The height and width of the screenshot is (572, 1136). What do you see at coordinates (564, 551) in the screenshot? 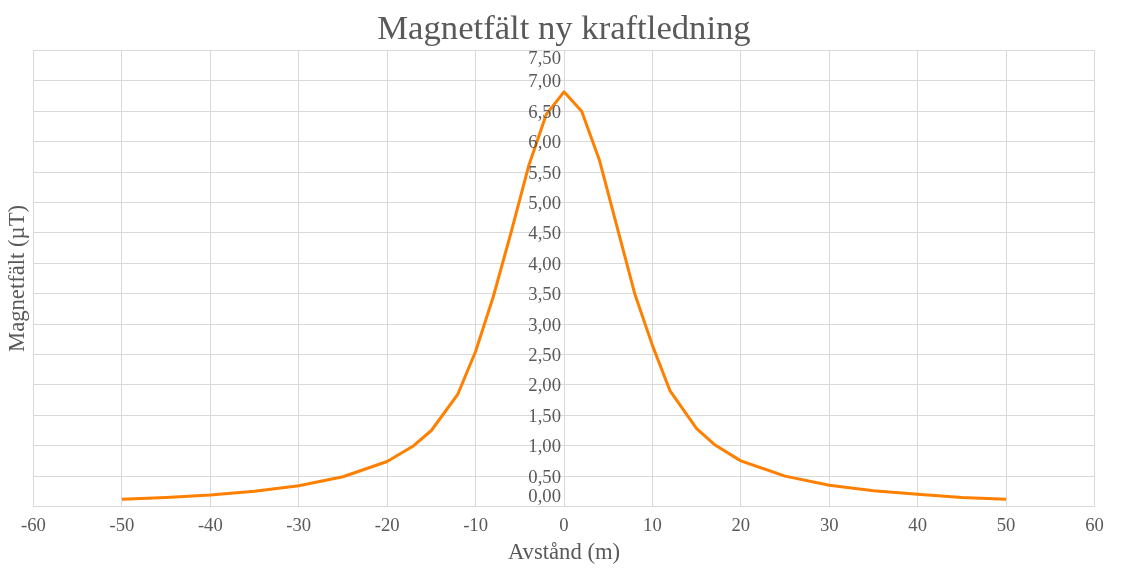
I see `x-axis-title: Avstånd (m)` at bounding box center [564, 551].